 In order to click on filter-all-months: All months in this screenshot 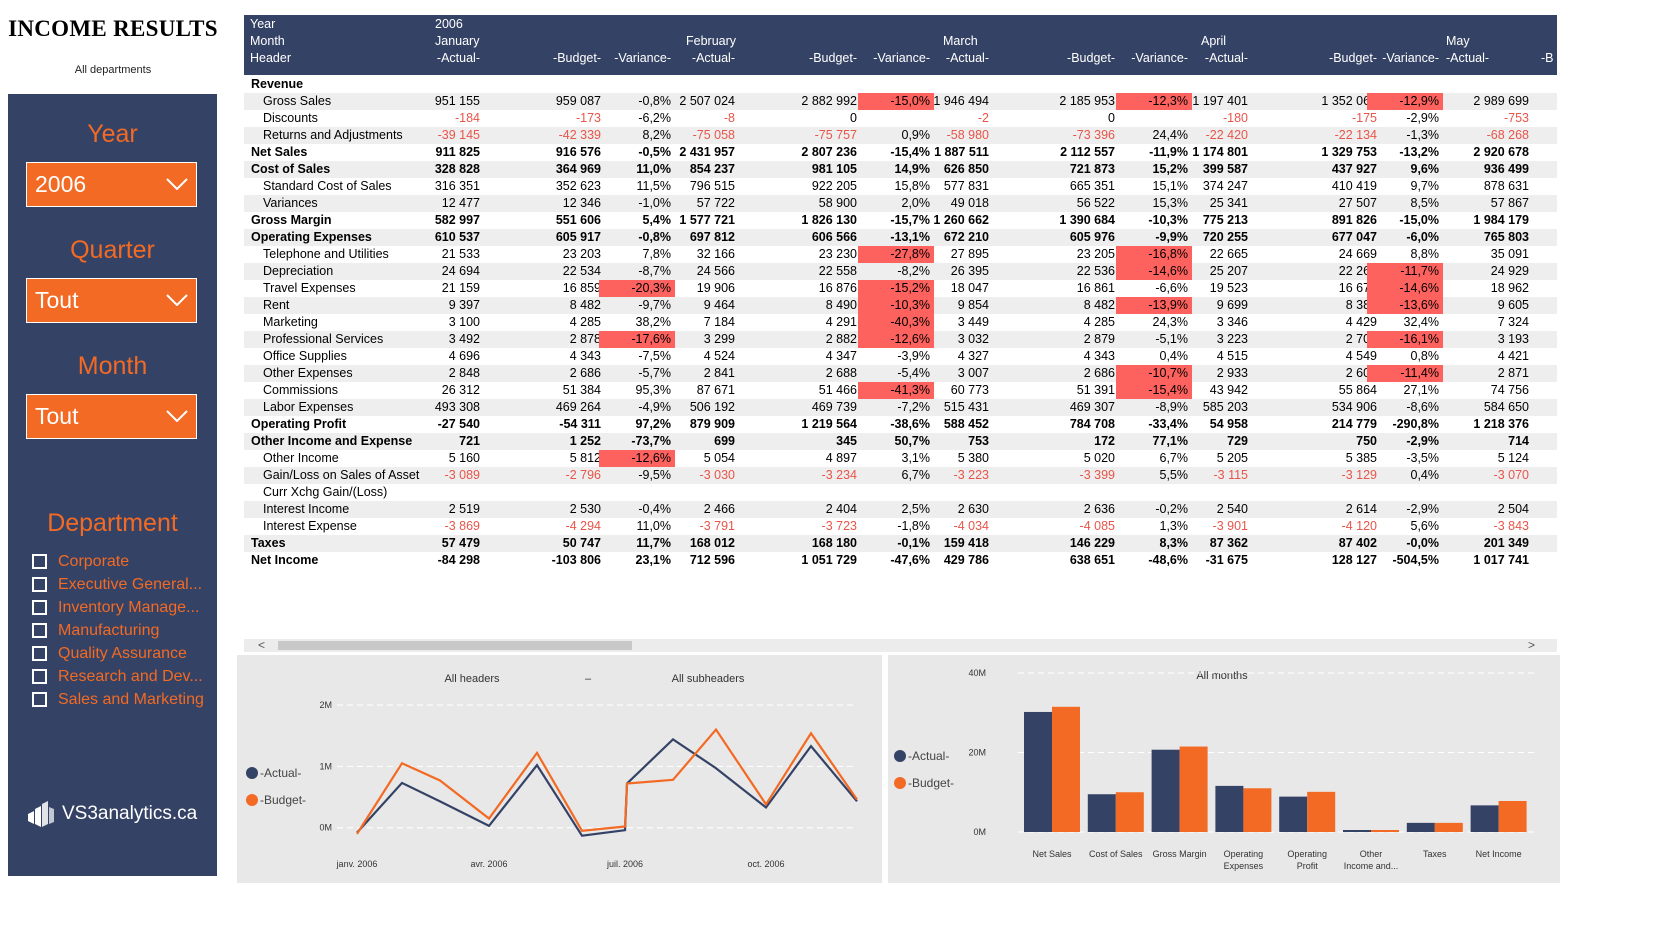, I will do `click(1222, 676)`.